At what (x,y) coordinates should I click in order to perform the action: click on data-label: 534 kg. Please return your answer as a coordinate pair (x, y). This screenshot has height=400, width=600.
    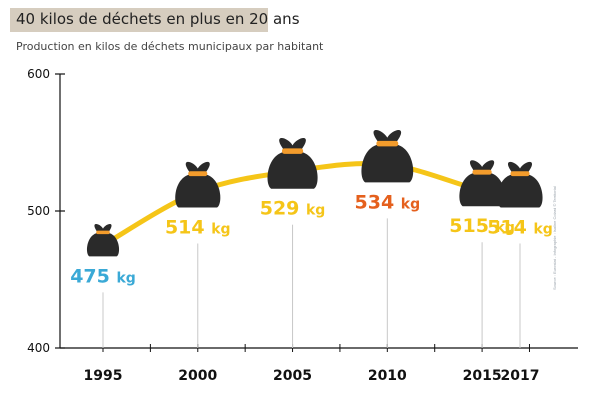
    Looking at the image, I should click on (388, 202).